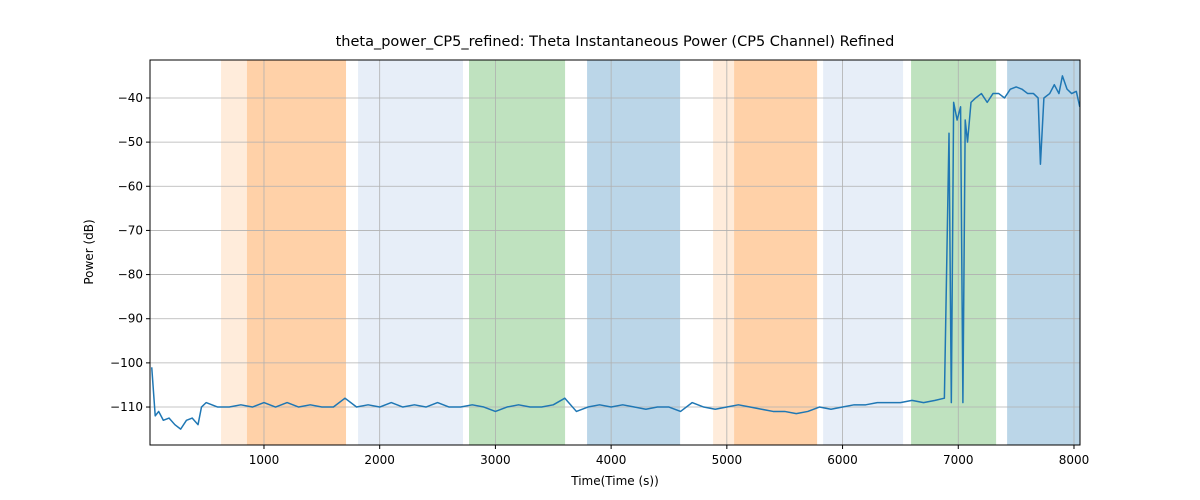 This screenshot has width=1200, height=500. I want to click on y-axis-label: Power (dB), so click(89, 251).